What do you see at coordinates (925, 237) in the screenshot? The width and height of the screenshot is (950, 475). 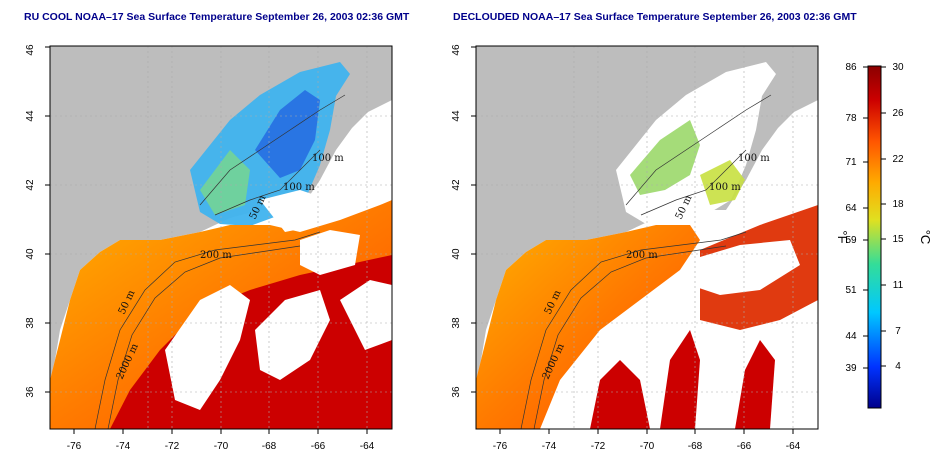 I see `celsius-unit-label: °C` at bounding box center [925, 237].